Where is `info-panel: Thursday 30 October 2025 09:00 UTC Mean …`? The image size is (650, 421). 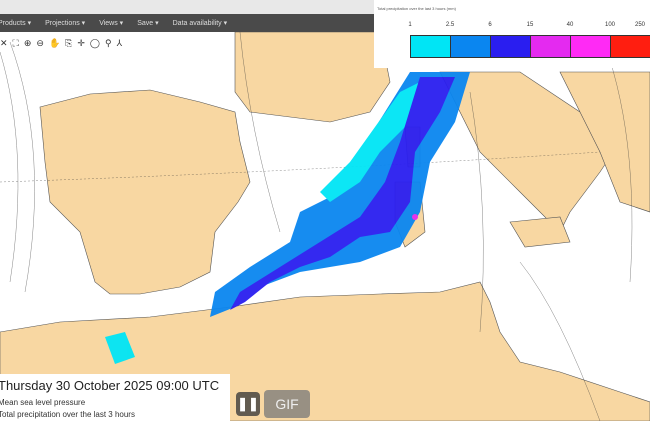 info-panel: Thursday 30 October 2025 09:00 UTC Mean … is located at coordinates (115, 397).